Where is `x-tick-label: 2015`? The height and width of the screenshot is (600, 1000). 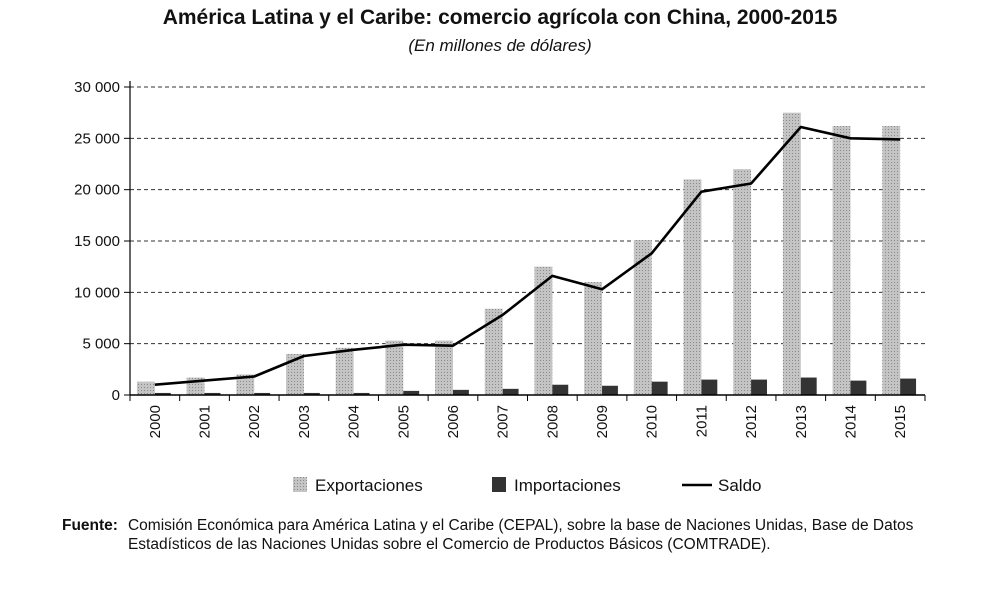
x-tick-label: 2015 is located at coordinates (900, 421).